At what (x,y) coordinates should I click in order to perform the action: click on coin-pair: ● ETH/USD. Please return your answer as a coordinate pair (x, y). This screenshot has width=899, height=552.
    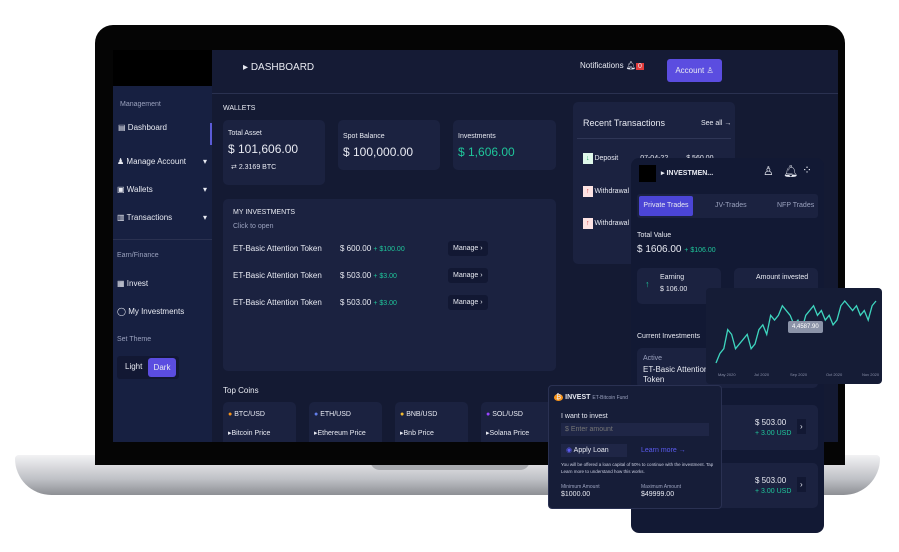
    Looking at the image, I should click on (332, 414).